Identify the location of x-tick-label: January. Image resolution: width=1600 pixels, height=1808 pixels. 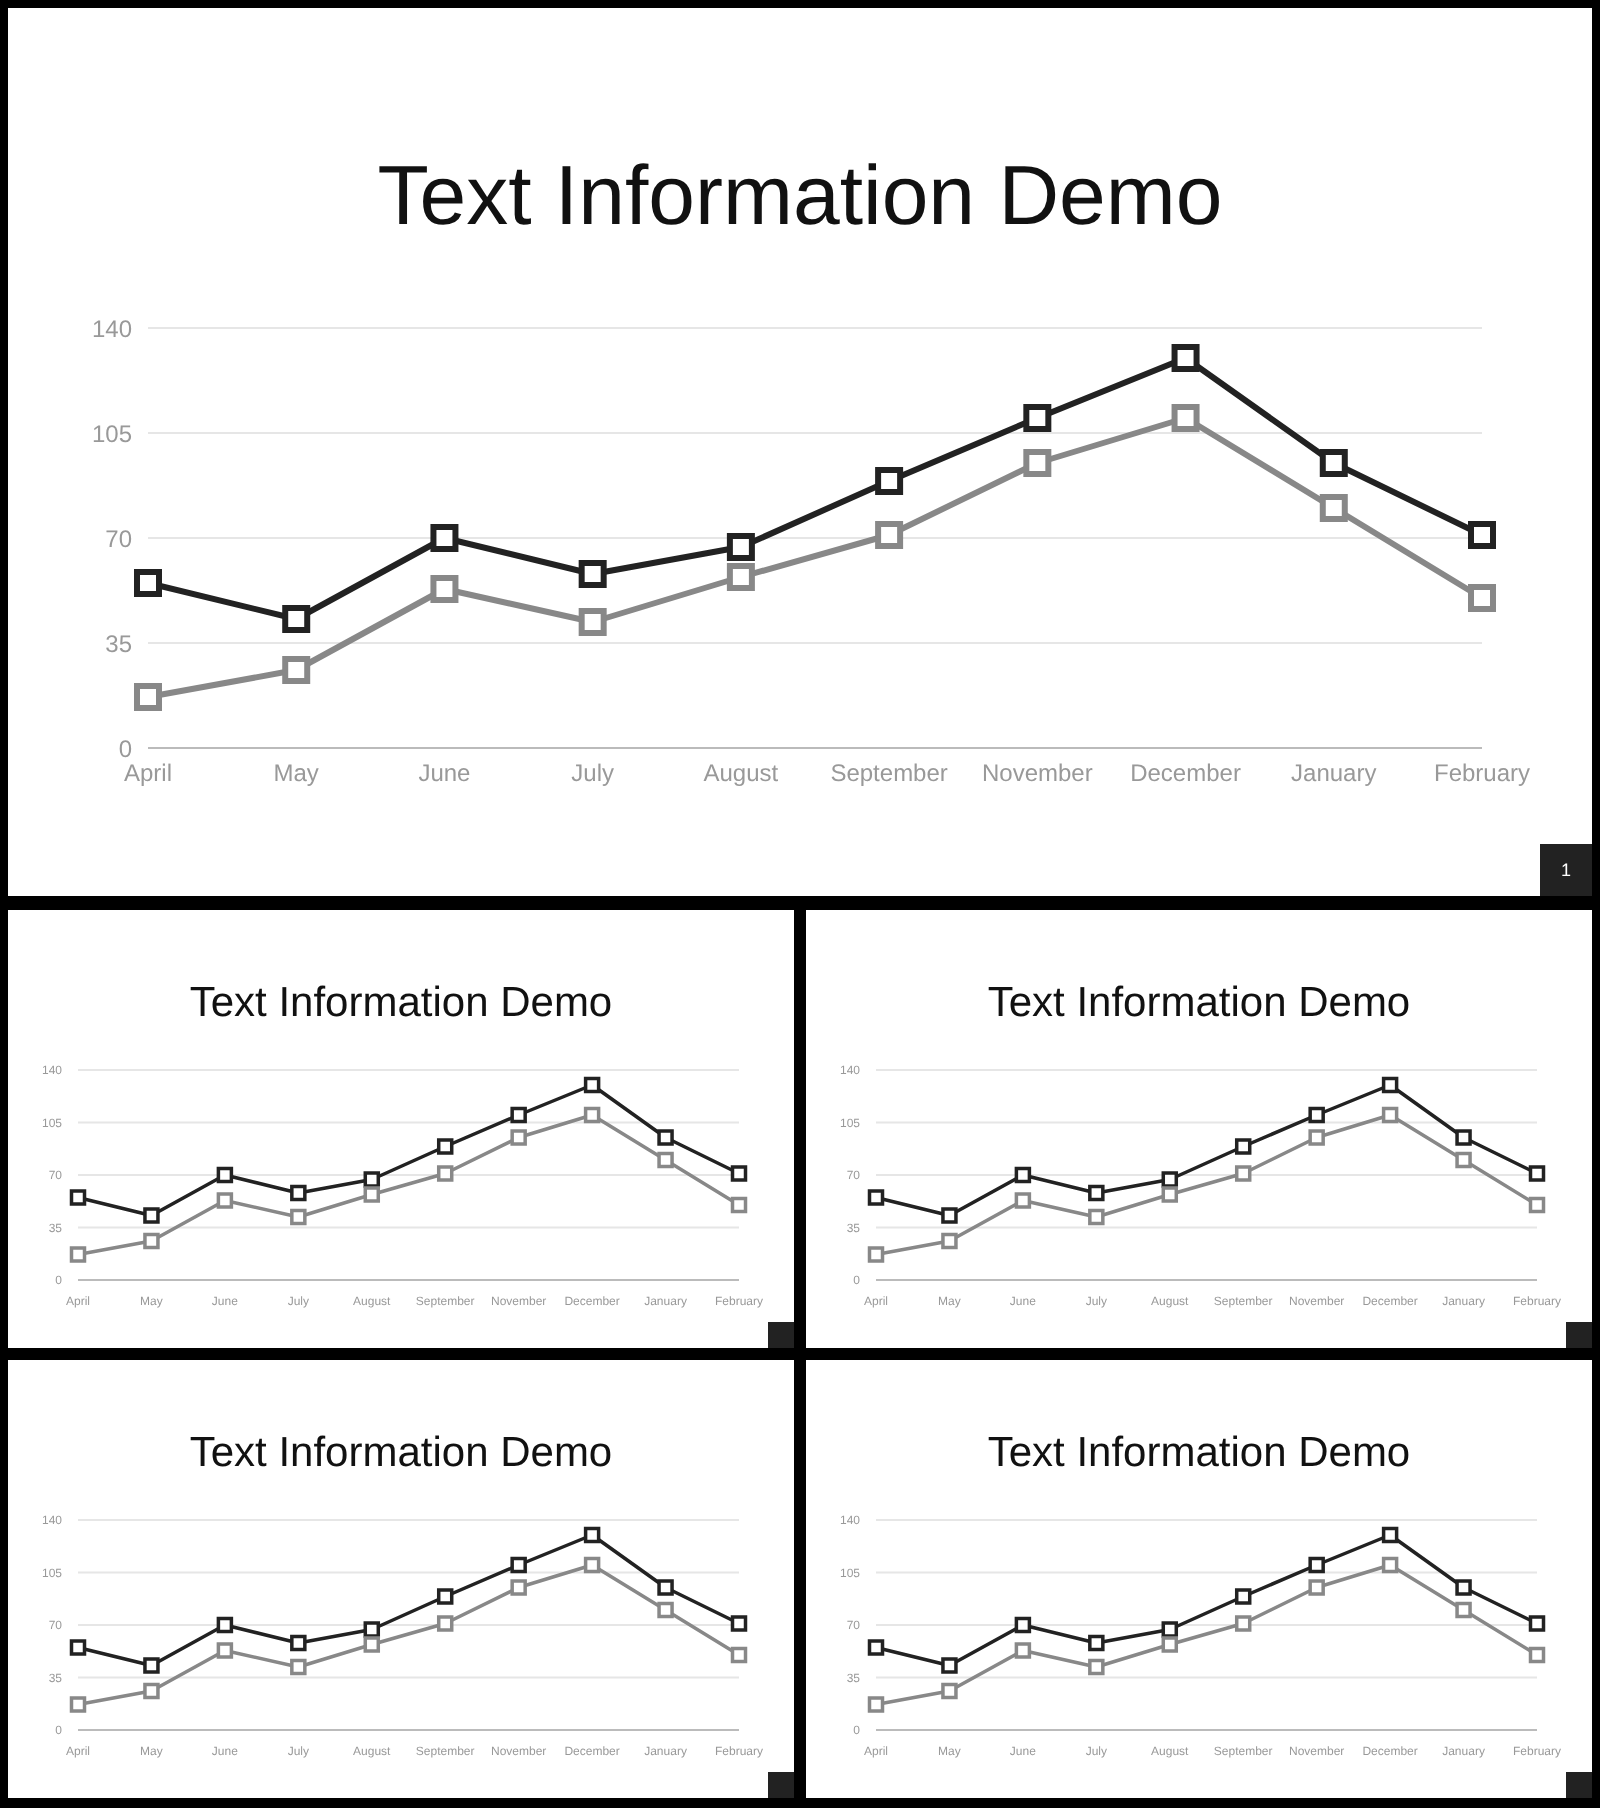
(1334, 773).